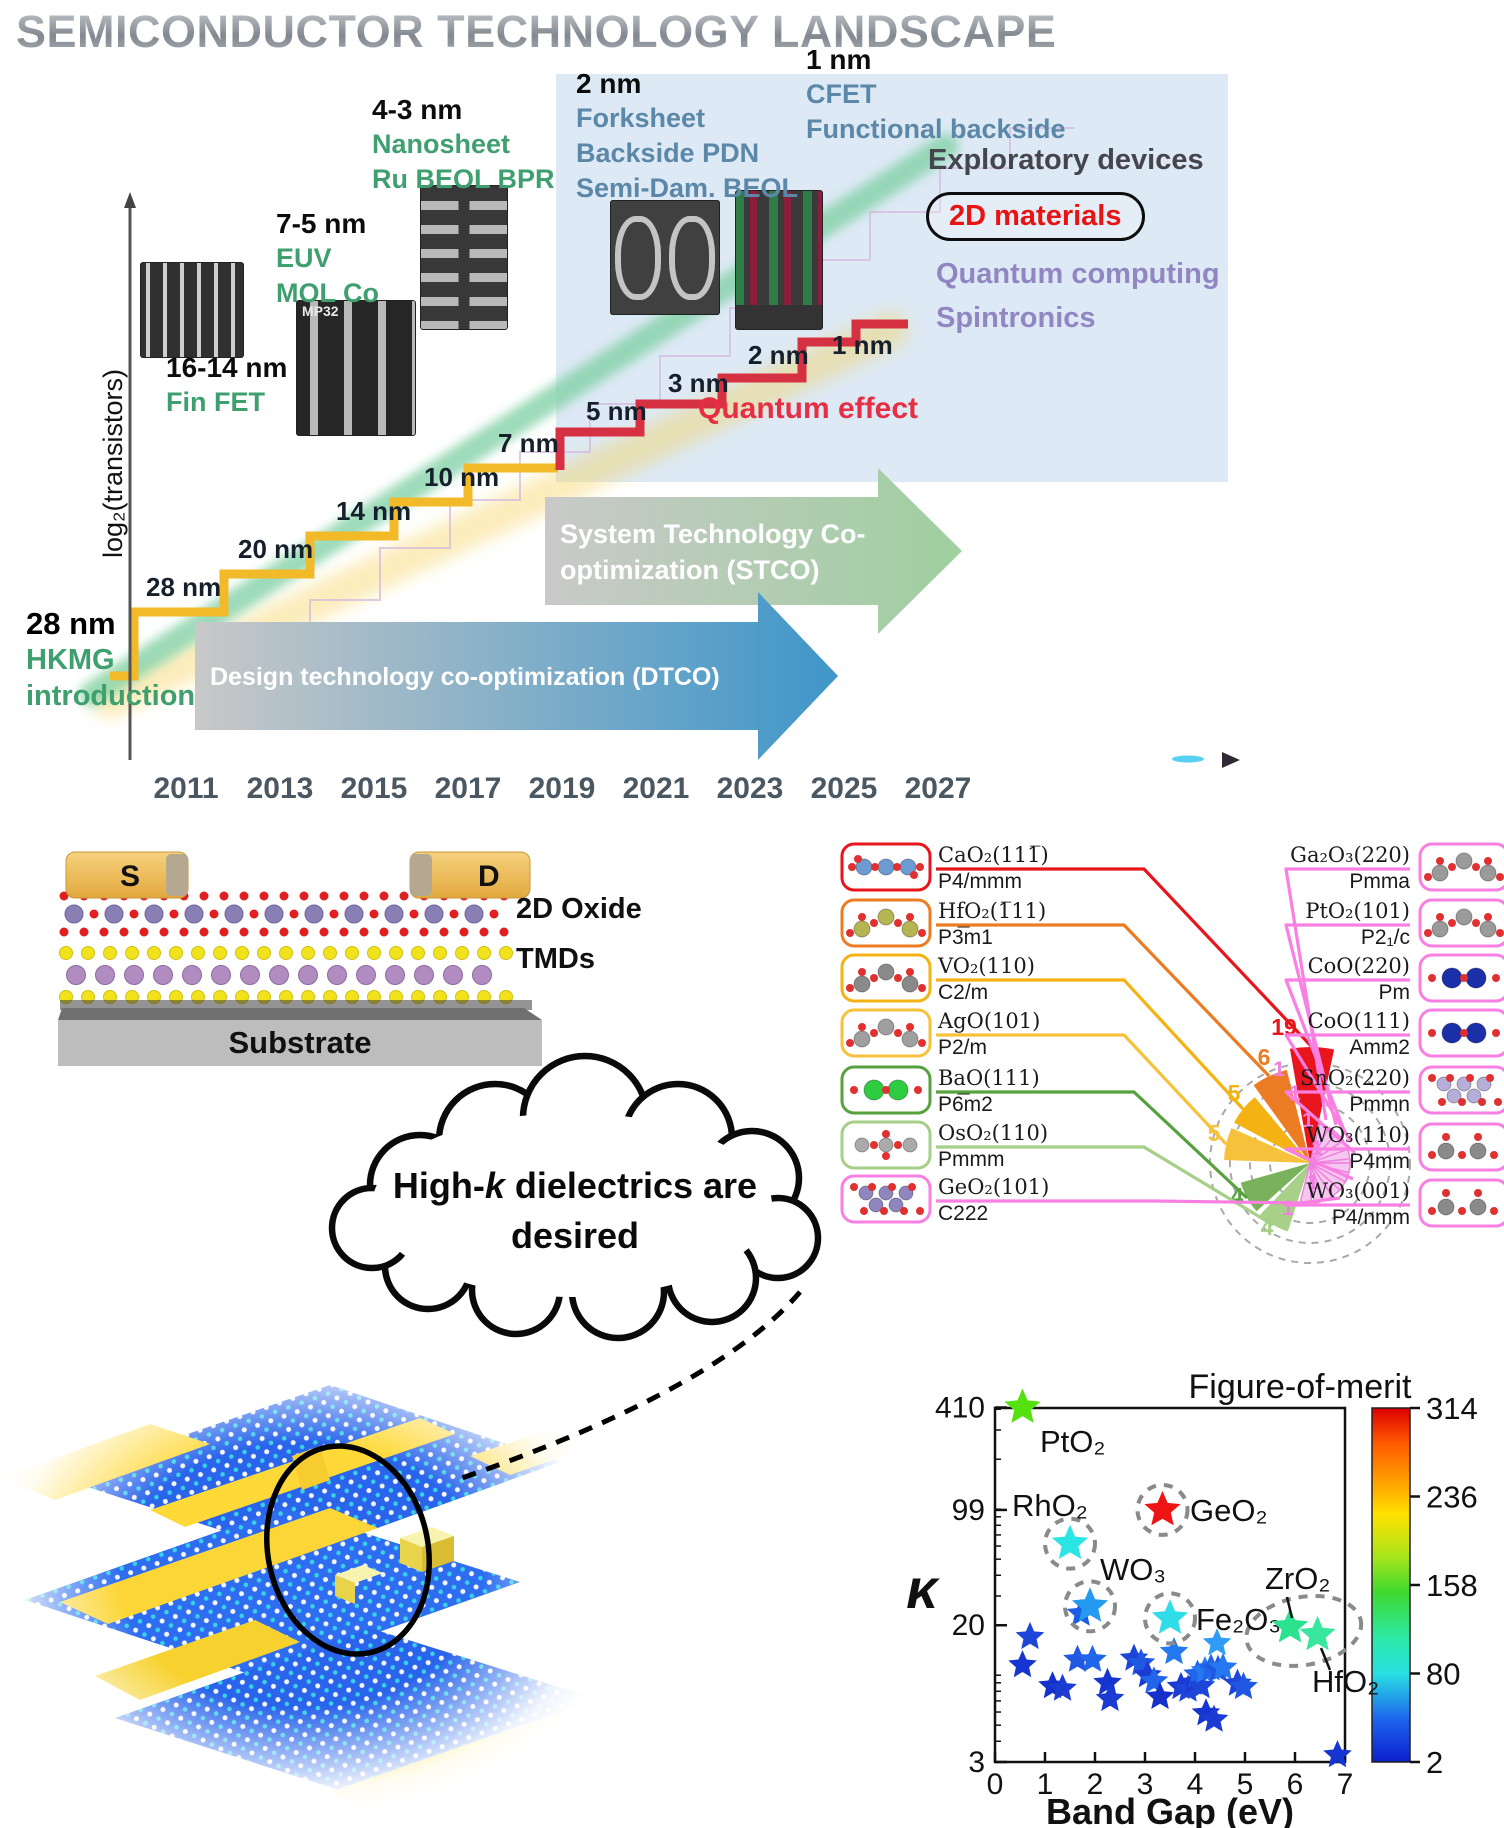 The height and width of the screenshot is (1828, 1504). Describe the element at coordinates (441, 144) in the screenshot. I see `milestone-line: Nanosheet` at that location.